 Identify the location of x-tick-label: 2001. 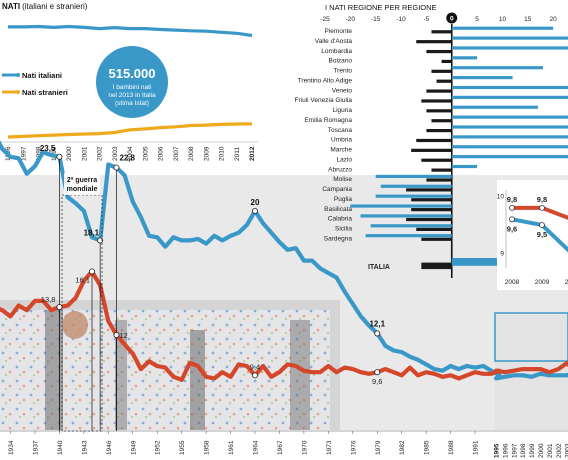
(84, 153).